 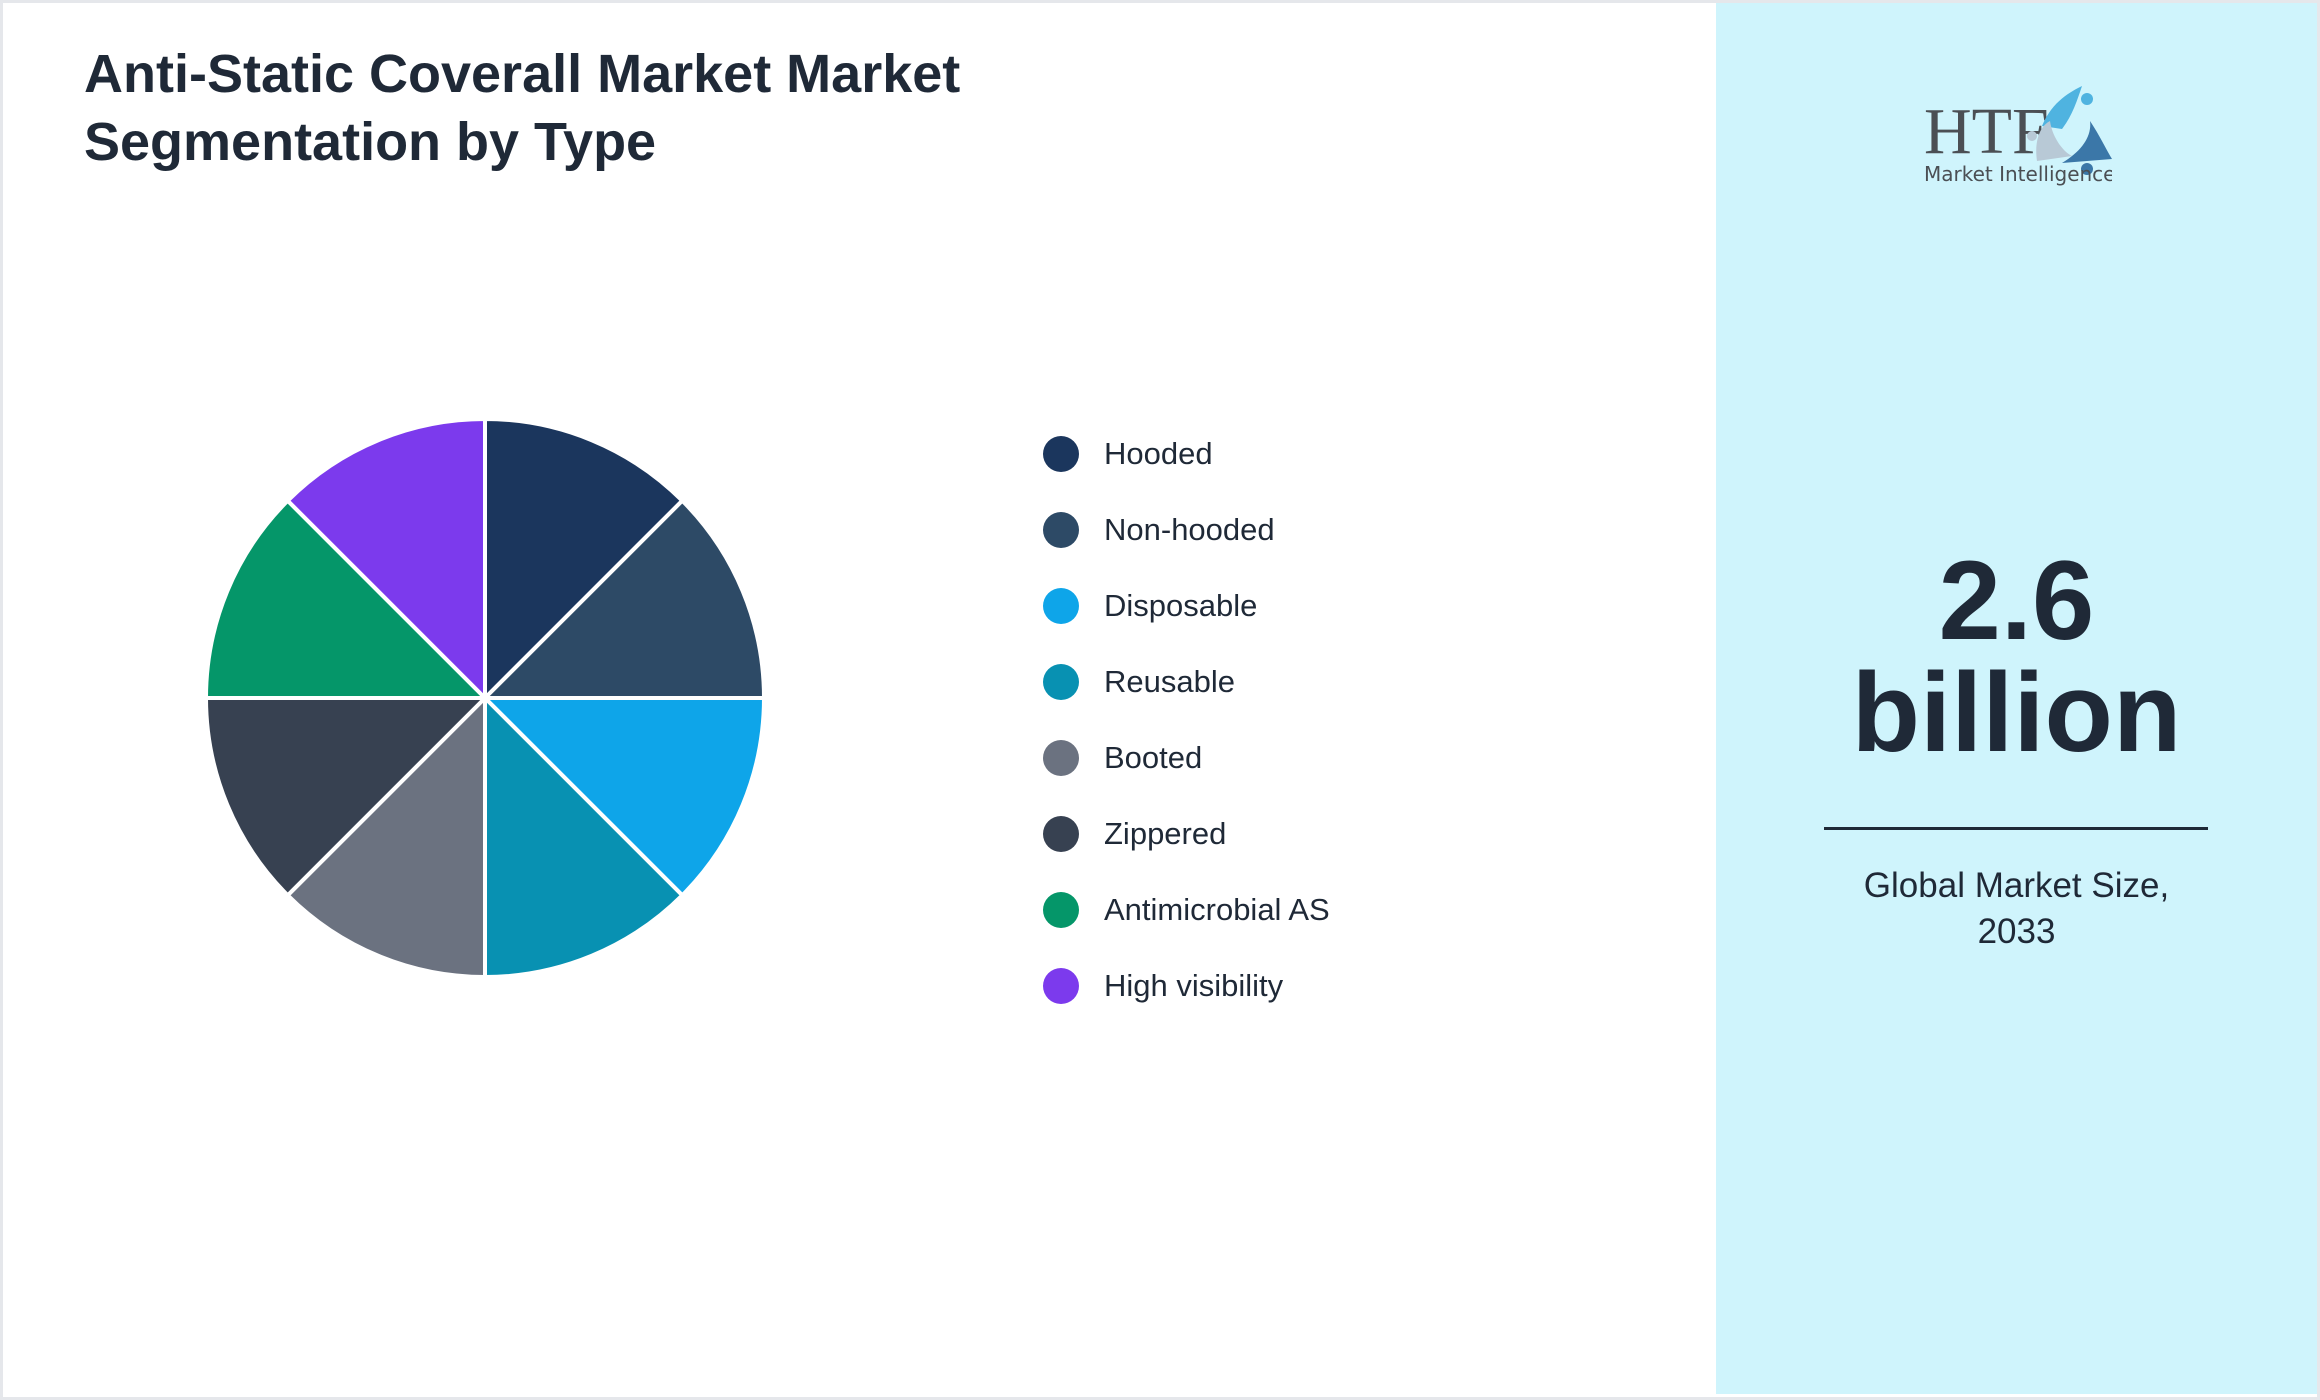 What do you see at coordinates (2016, 931) in the screenshot?
I see `caption-line-2: 2033` at bounding box center [2016, 931].